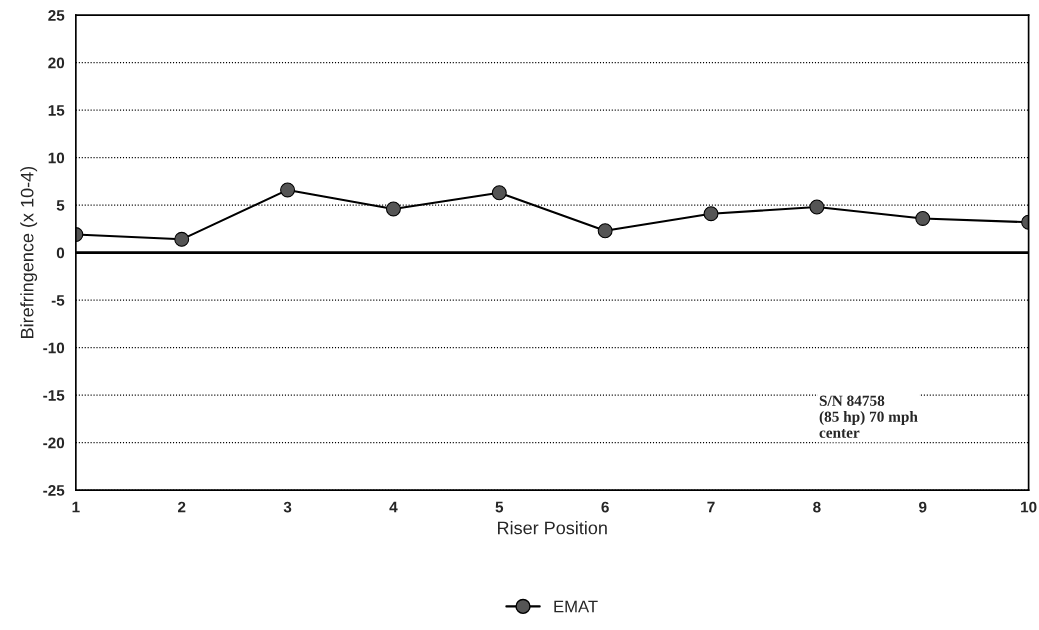 The image size is (1039, 630). Describe the element at coordinates (54, 443) in the screenshot. I see `y-tick-label: -20` at that location.